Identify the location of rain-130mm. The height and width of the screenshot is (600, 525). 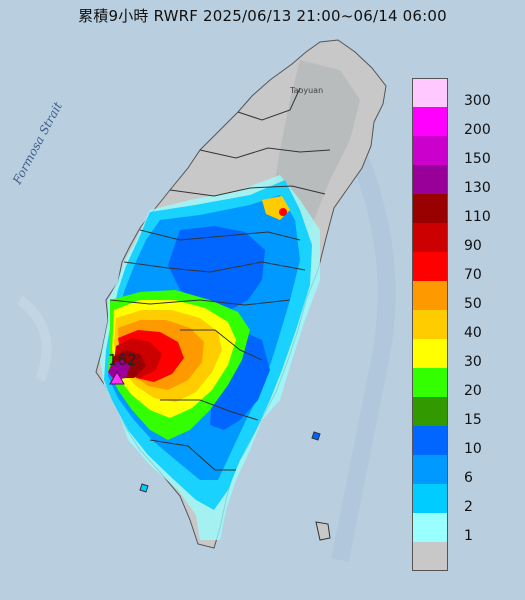
(119, 370).